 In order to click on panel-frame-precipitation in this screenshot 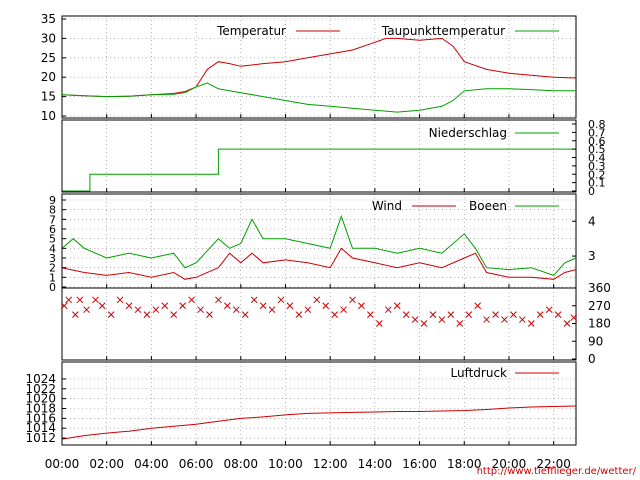, I will do `click(319, 156)`.